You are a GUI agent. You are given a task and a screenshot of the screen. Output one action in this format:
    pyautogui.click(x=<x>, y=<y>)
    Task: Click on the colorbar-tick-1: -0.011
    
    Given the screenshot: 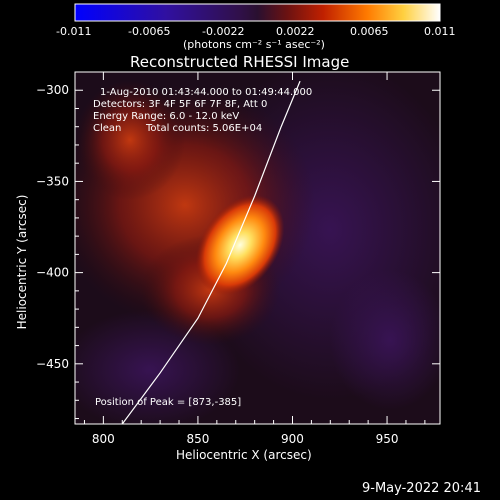 What is the action you would take?
    pyautogui.click(x=74, y=31)
    